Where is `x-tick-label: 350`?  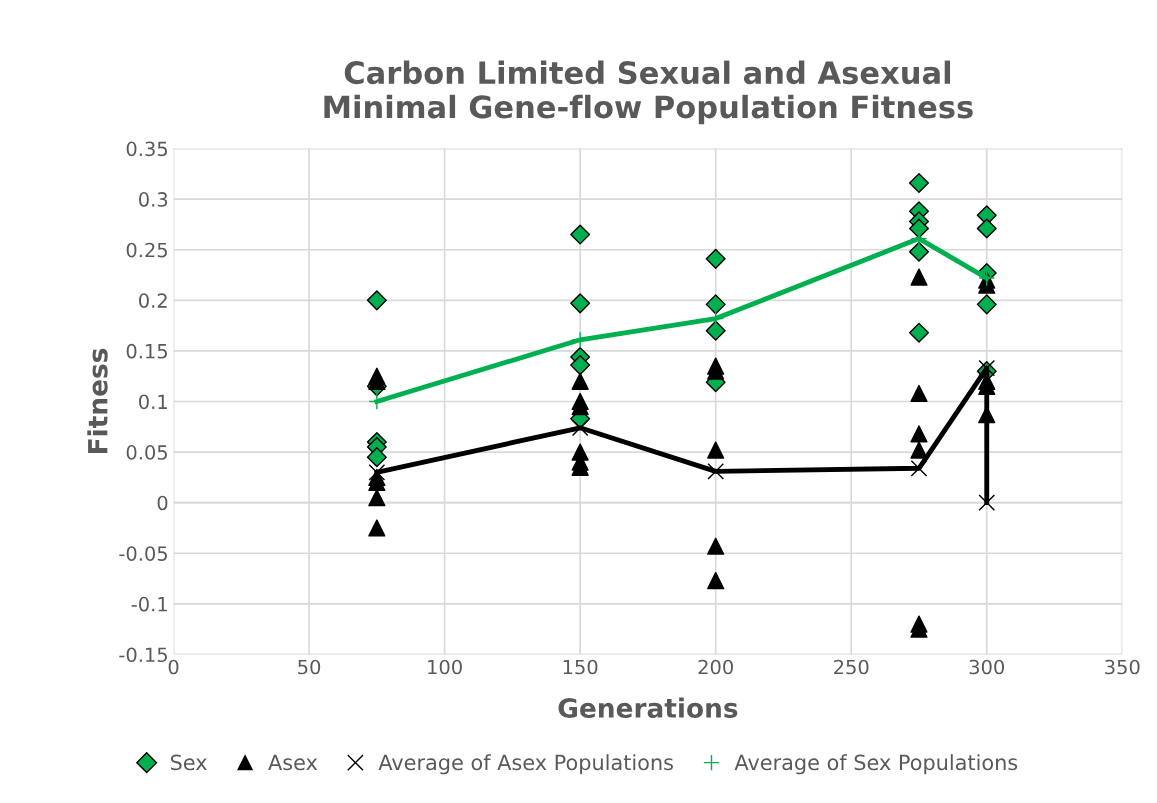 x-tick-label: 350 is located at coordinates (1122, 667).